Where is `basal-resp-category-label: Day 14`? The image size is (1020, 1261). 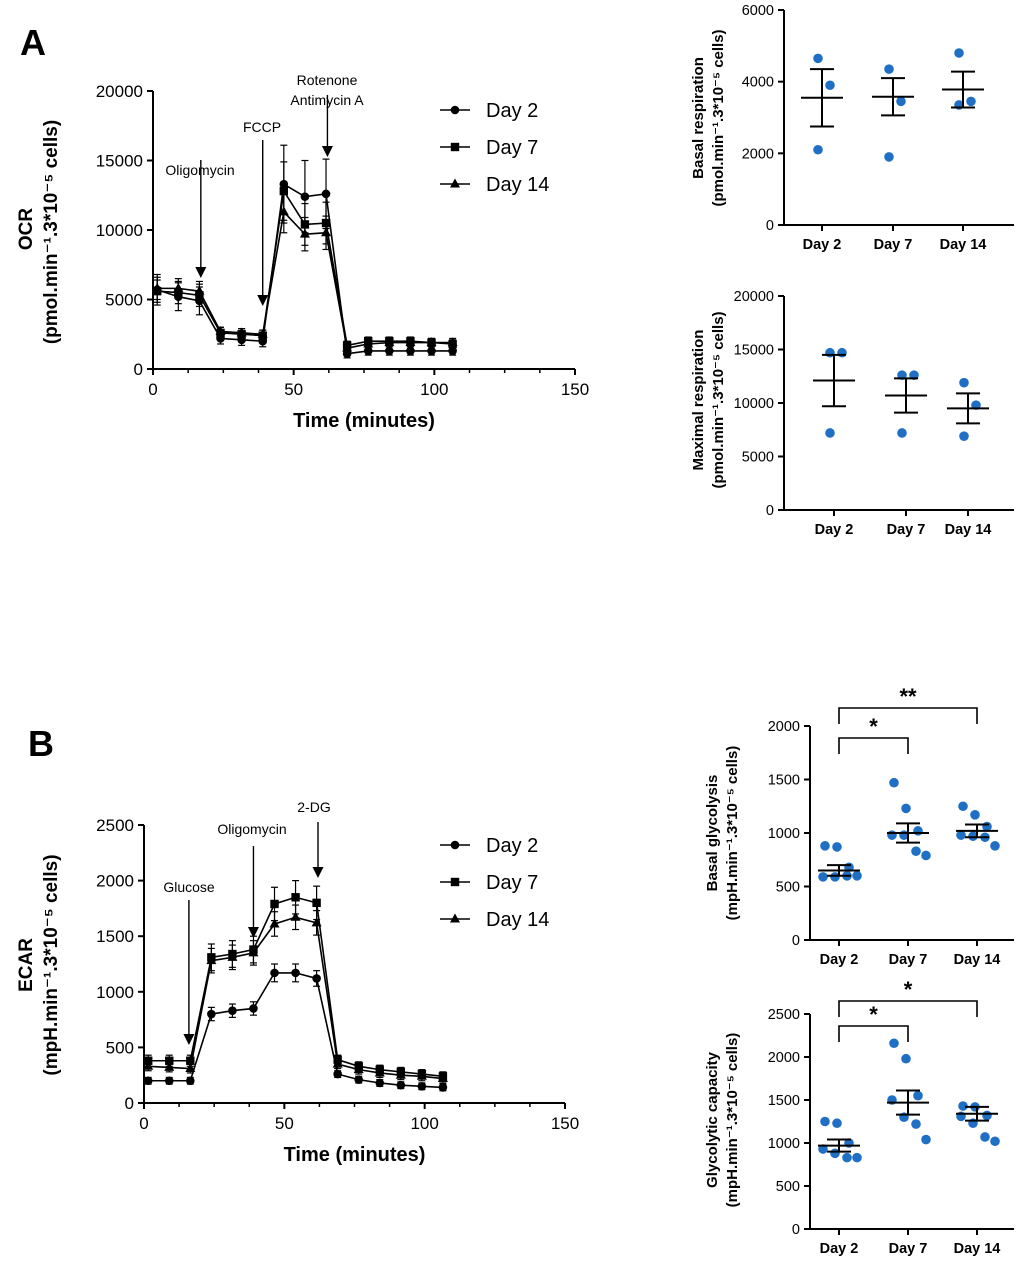 basal-resp-category-label: Day 14 is located at coordinates (963, 245).